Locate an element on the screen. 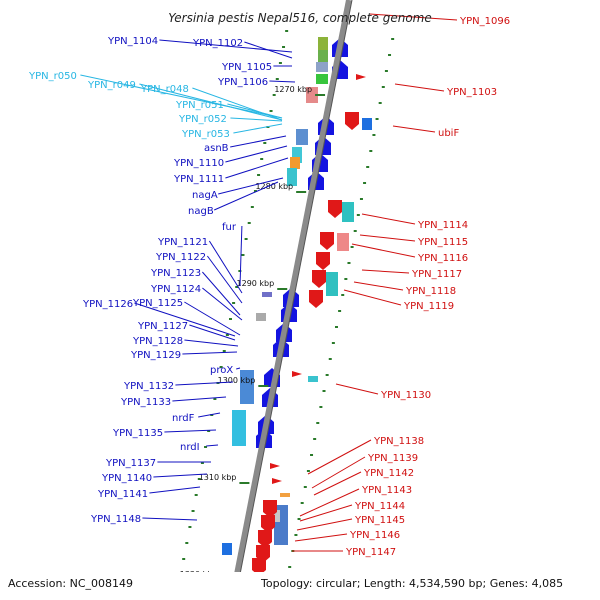 The image size is (600, 600). left-label-ypn_r052: YPN_r052 is located at coordinates (202, 119).